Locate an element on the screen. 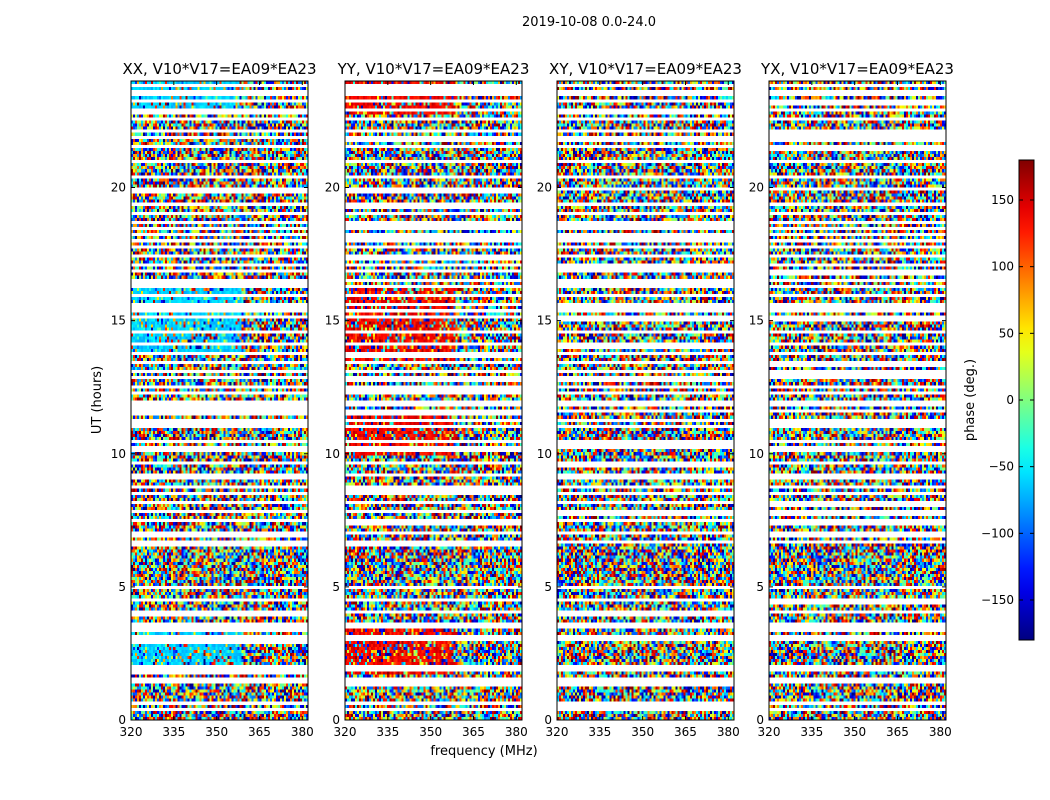 This screenshot has width=1050, height=800. panel-title: XX, V10*V17=EA09*EA23 is located at coordinates (219, 69).